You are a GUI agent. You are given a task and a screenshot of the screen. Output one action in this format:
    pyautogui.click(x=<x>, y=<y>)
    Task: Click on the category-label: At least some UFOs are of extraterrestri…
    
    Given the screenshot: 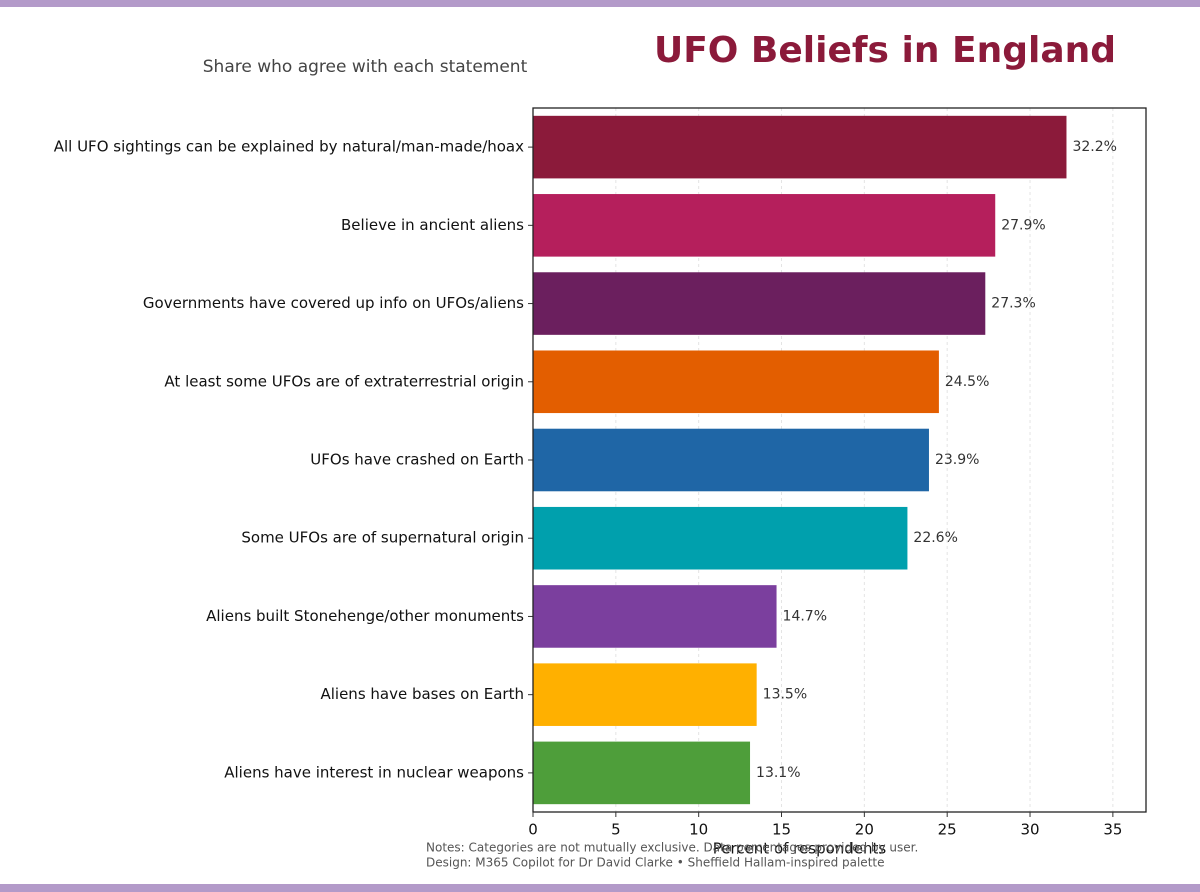 What is the action you would take?
    pyautogui.click(x=344, y=381)
    